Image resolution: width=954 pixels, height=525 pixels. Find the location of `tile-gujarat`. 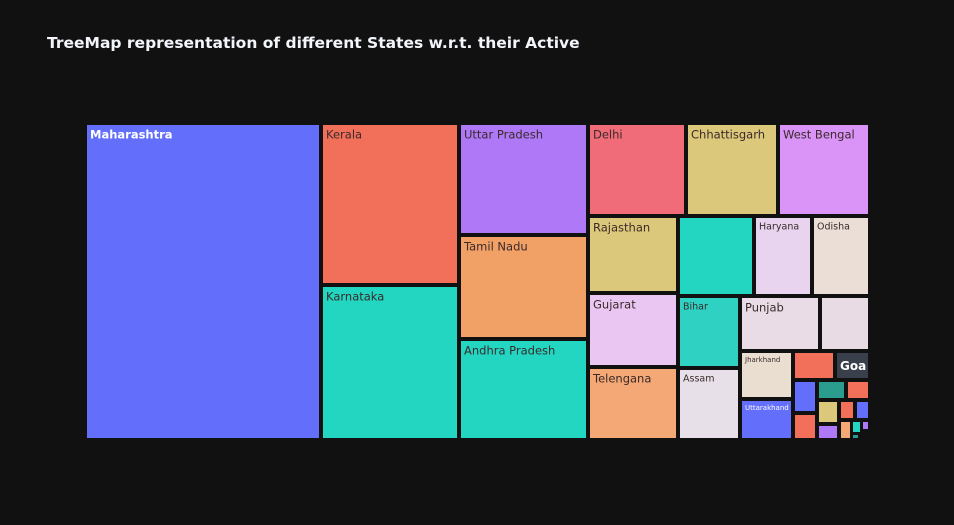

tile-gujarat is located at coordinates (633, 330).